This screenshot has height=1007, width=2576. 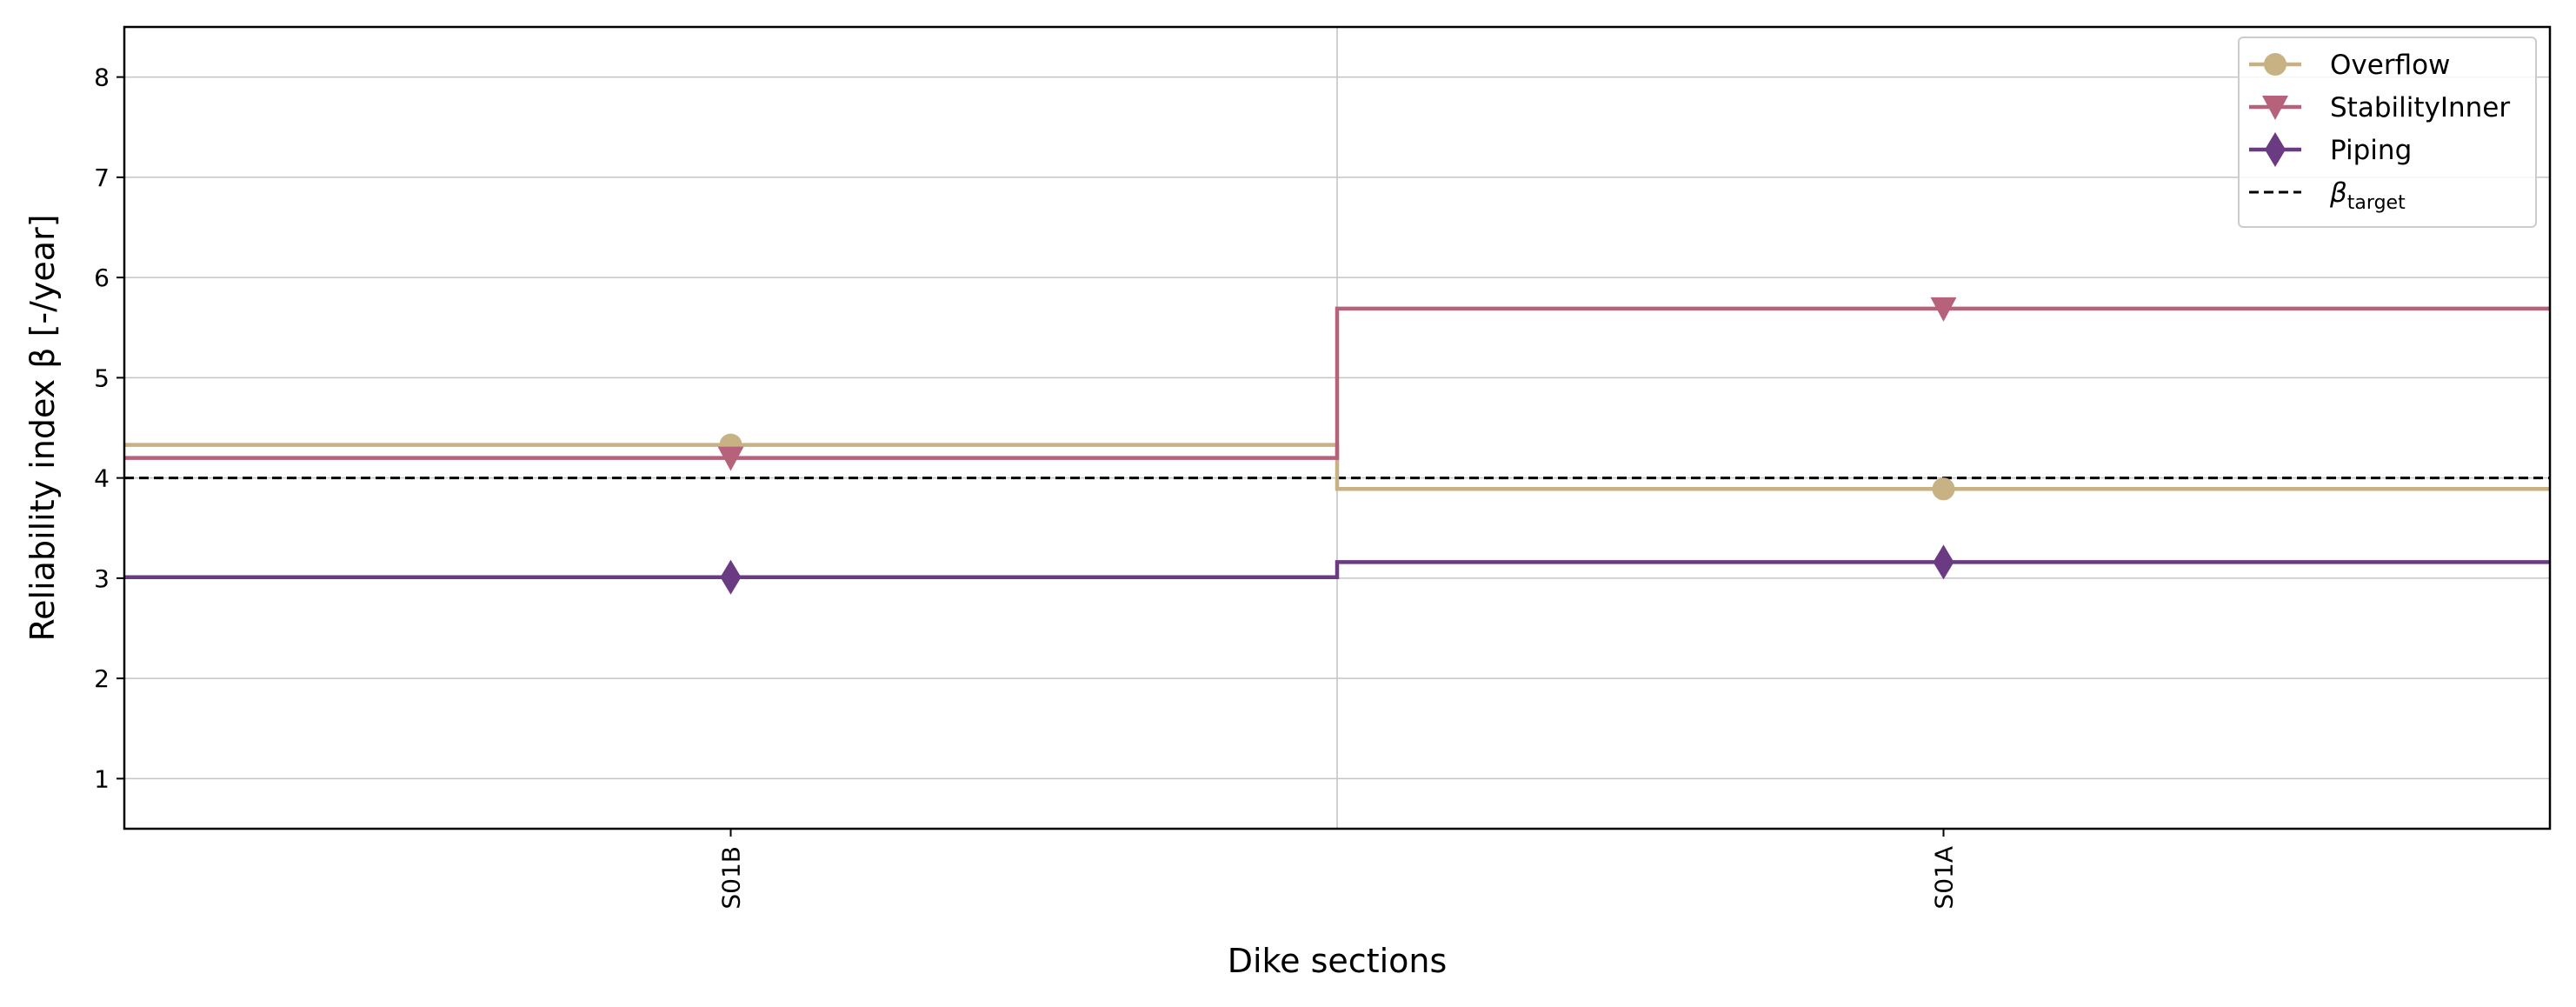 What do you see at coordinates (102, 478) in the screenshot?
I see `y-tick-label: 4` at bounding box center [102, 478].